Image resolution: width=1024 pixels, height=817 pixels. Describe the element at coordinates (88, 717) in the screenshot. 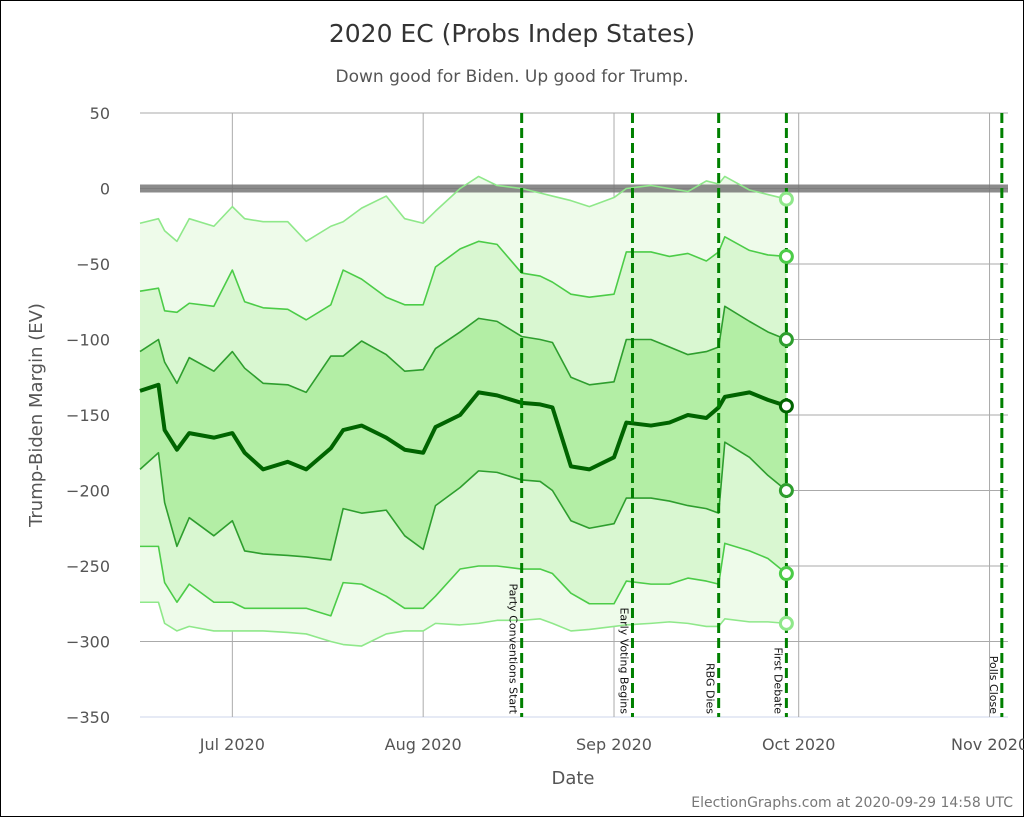

I see `y-tick-label: −350` at that location.